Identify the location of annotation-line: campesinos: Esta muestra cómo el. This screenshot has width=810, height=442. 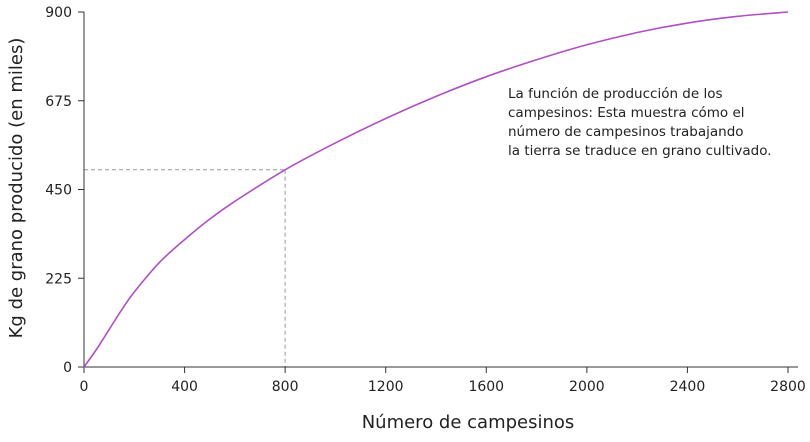
(626, 113).